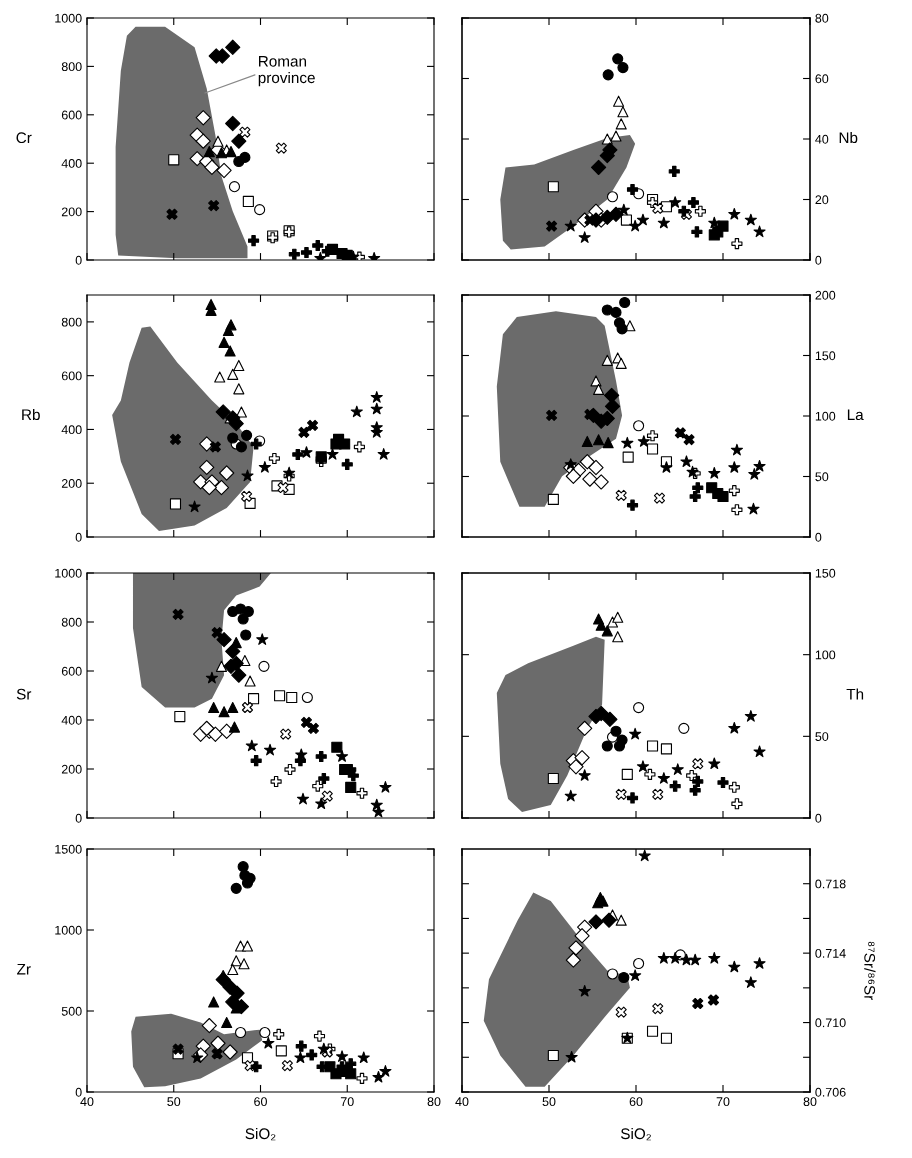 The width and height of the screenshot is (912, 1158). What do you see at coordinates (286, 71) in the screenshot?
I see `annotation: Roman province` at bounding box center [286, 71].